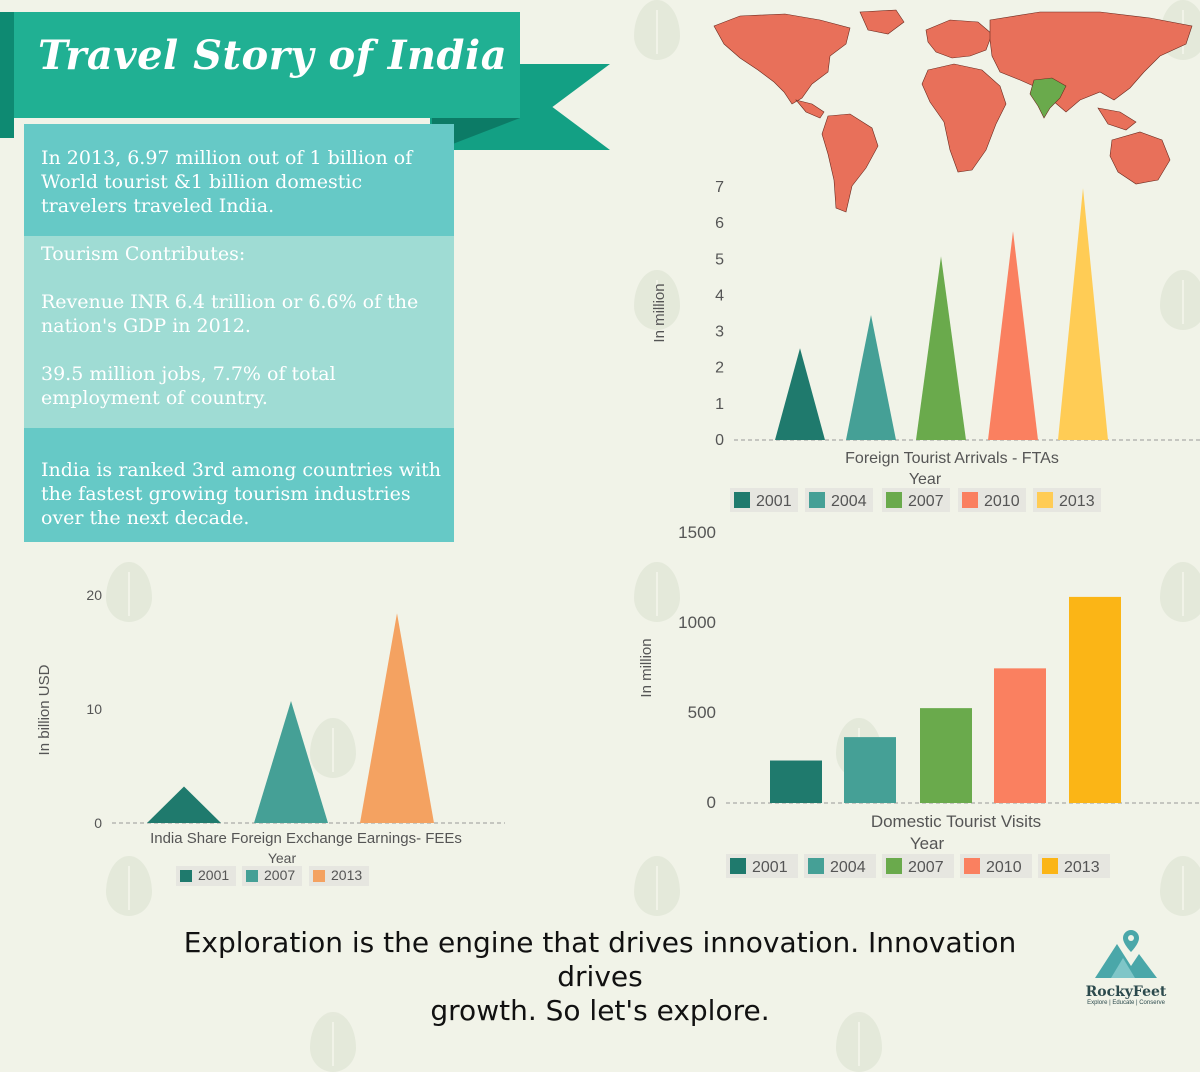  I want to click on map-greenland, so click(882, 22).